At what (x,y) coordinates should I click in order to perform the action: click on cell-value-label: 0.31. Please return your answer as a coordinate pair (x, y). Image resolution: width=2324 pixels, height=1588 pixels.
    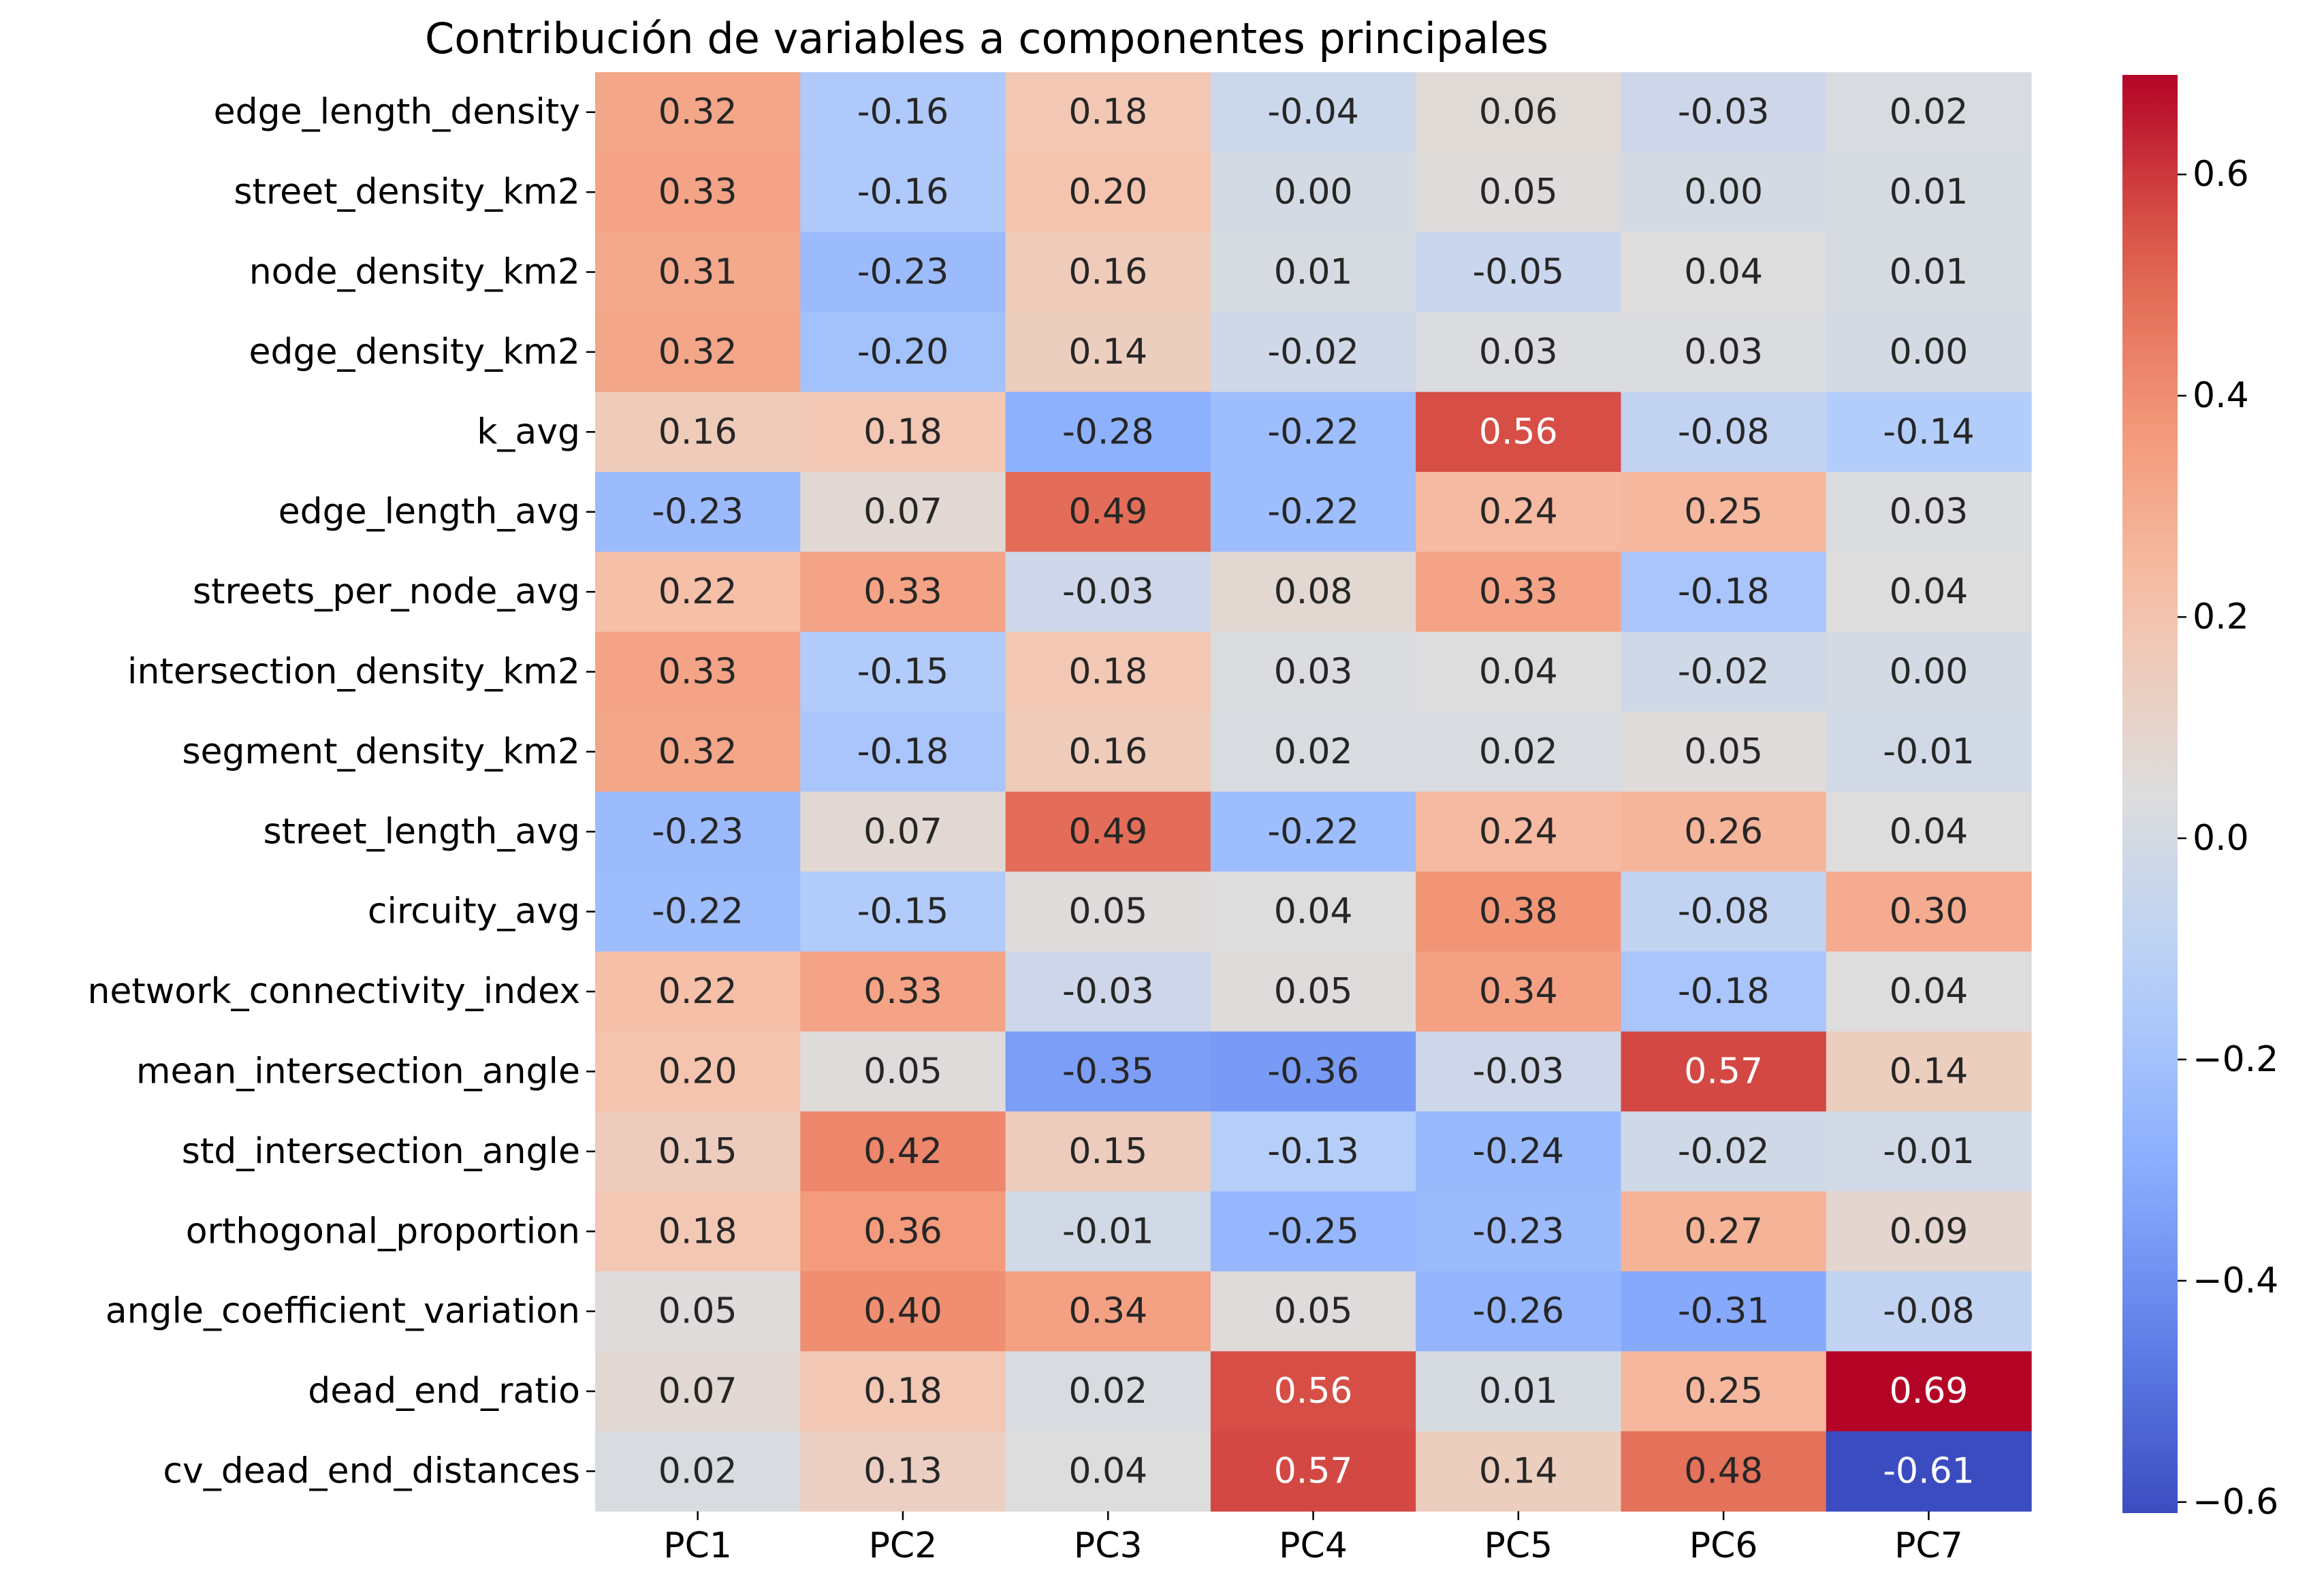
    Looking at the image, I should click on (697, 272).